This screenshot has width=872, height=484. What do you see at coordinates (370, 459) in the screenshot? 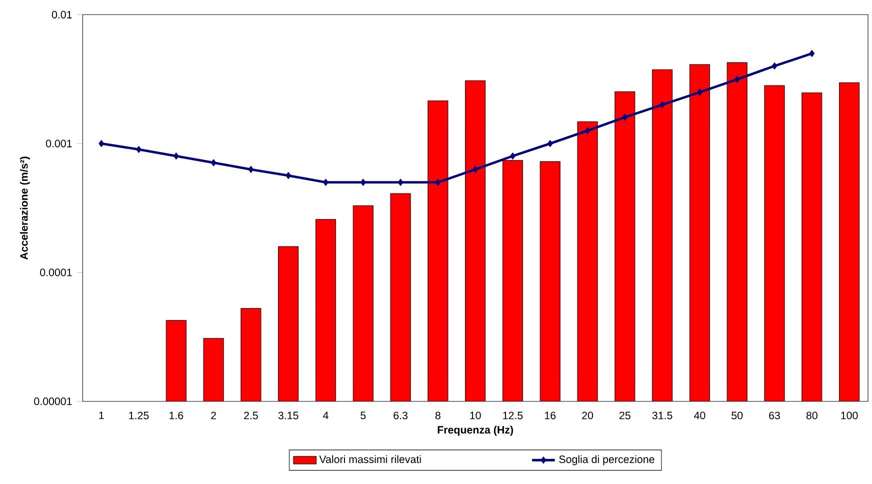
I see `legend-label: Valori massimi rilevati` at bounding box center [370, 459].